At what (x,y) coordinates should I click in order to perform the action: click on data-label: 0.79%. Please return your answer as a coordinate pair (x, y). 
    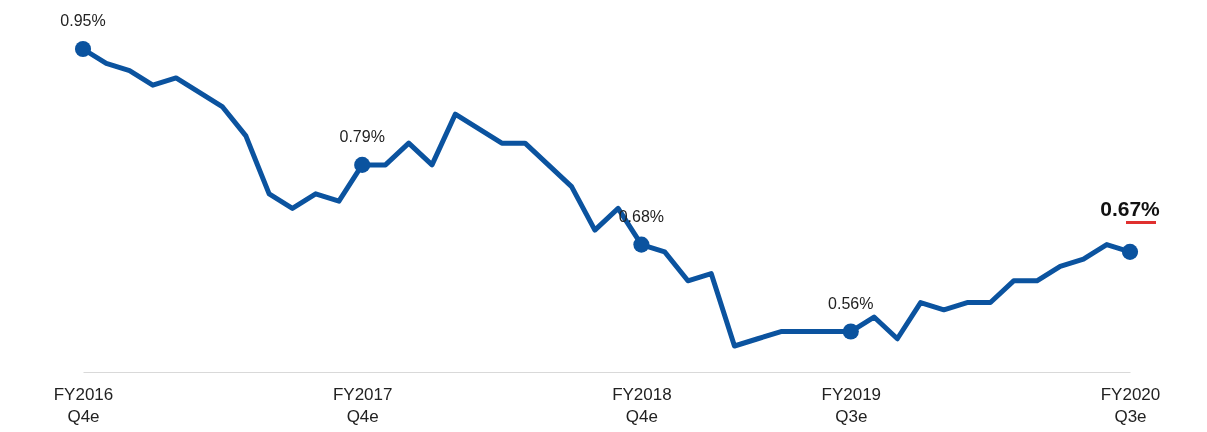
    Looking at the image, I should click on (362, 136).